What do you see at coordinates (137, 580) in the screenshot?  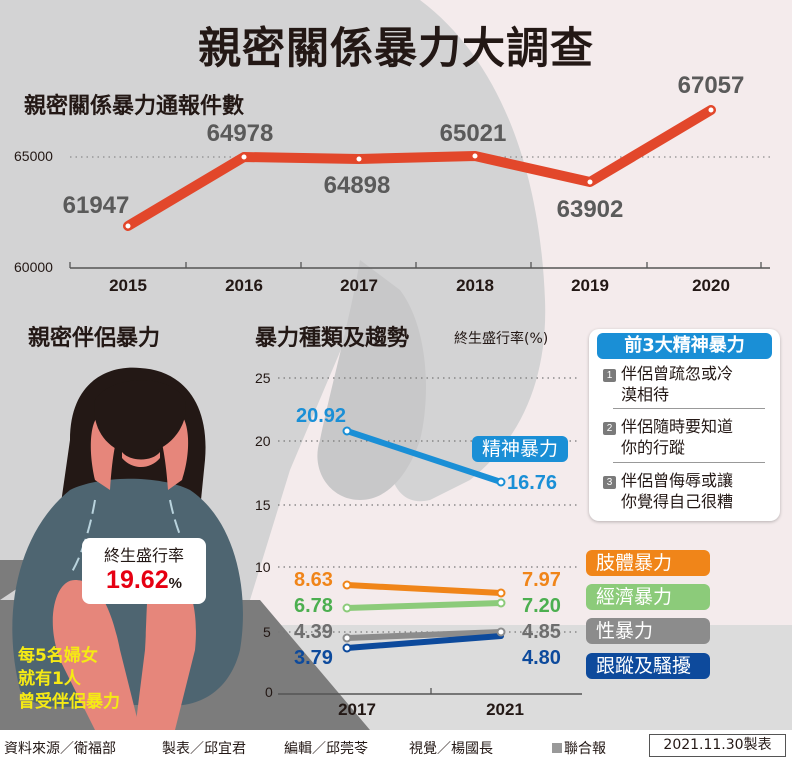 I see `prevalence-value: 19.62` at bounding box center [137, 580].